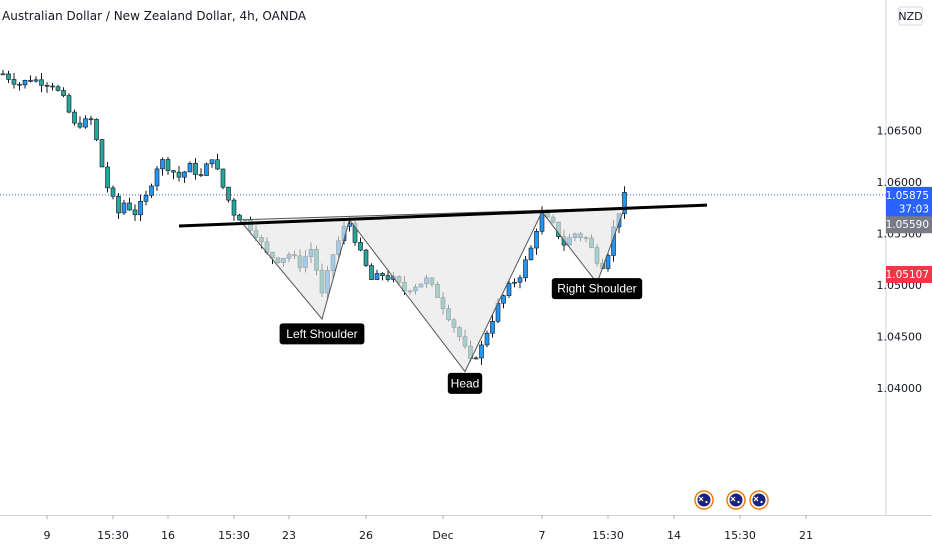 The image size is (932, 550). Describe the element at coordinates (443, 215) in the screenshot. I see `neckline` at that location.